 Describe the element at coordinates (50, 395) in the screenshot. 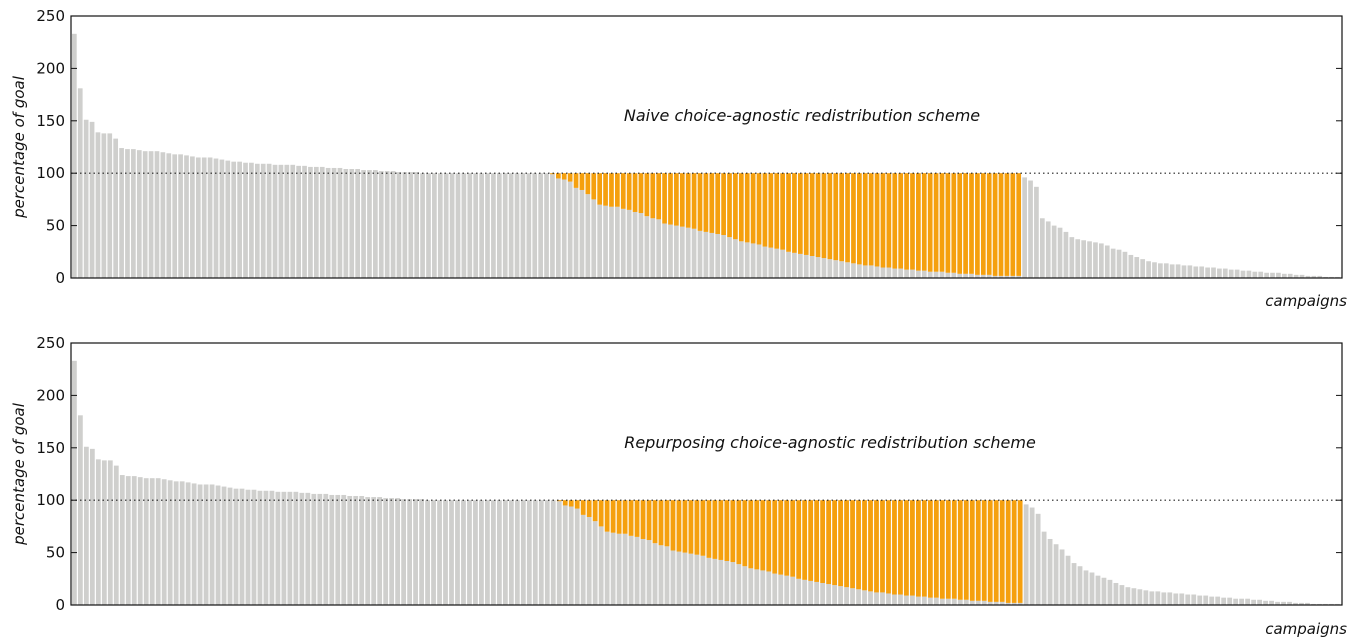

I see `y-tick-label: 200` at that location.